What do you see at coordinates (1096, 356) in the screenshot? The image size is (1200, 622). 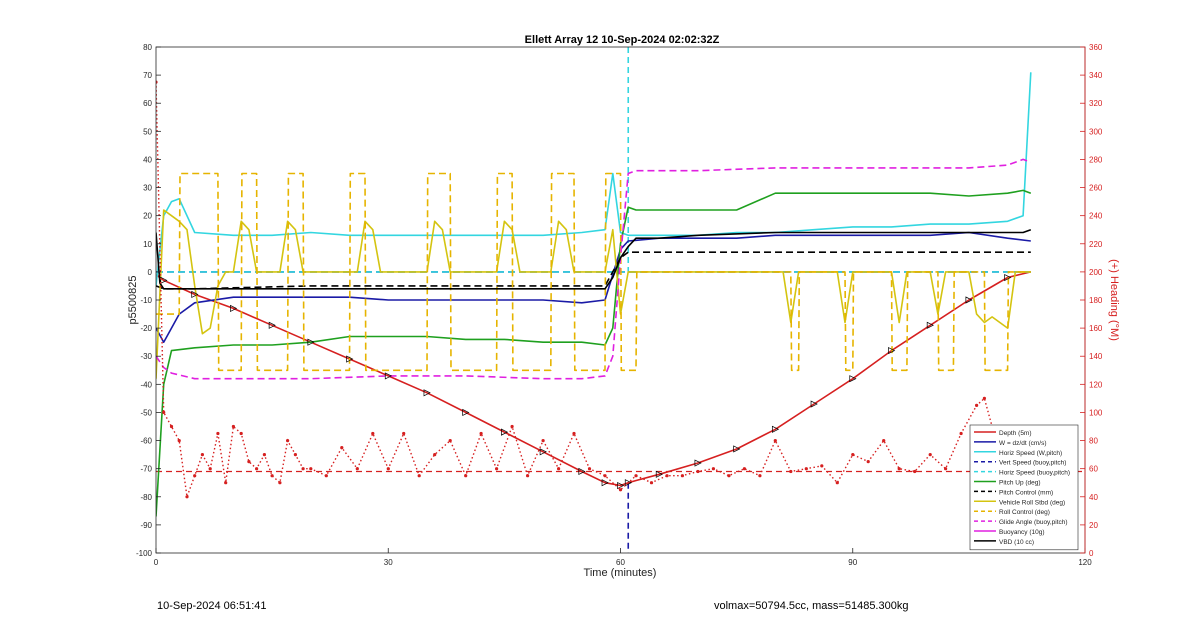 I see `y-right-tick-label: 140` at bounding box center [1096, 356].